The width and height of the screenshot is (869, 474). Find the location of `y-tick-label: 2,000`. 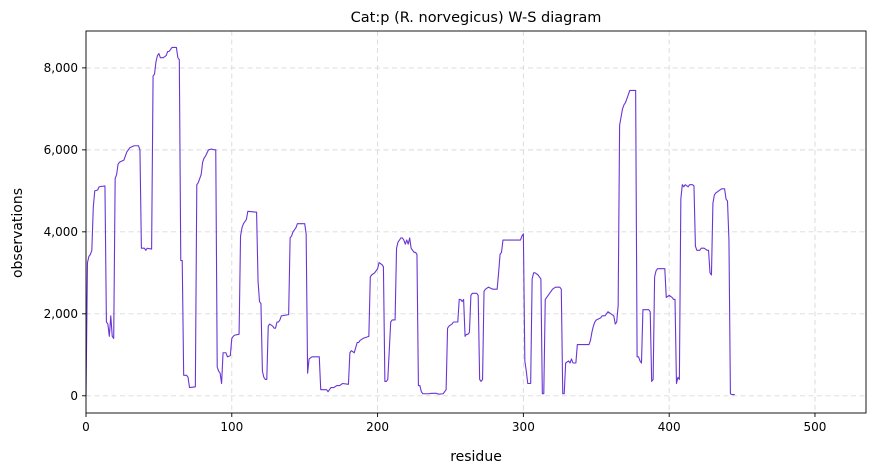

y-tick-label: 2,000 is located at coordinates (61, 314).